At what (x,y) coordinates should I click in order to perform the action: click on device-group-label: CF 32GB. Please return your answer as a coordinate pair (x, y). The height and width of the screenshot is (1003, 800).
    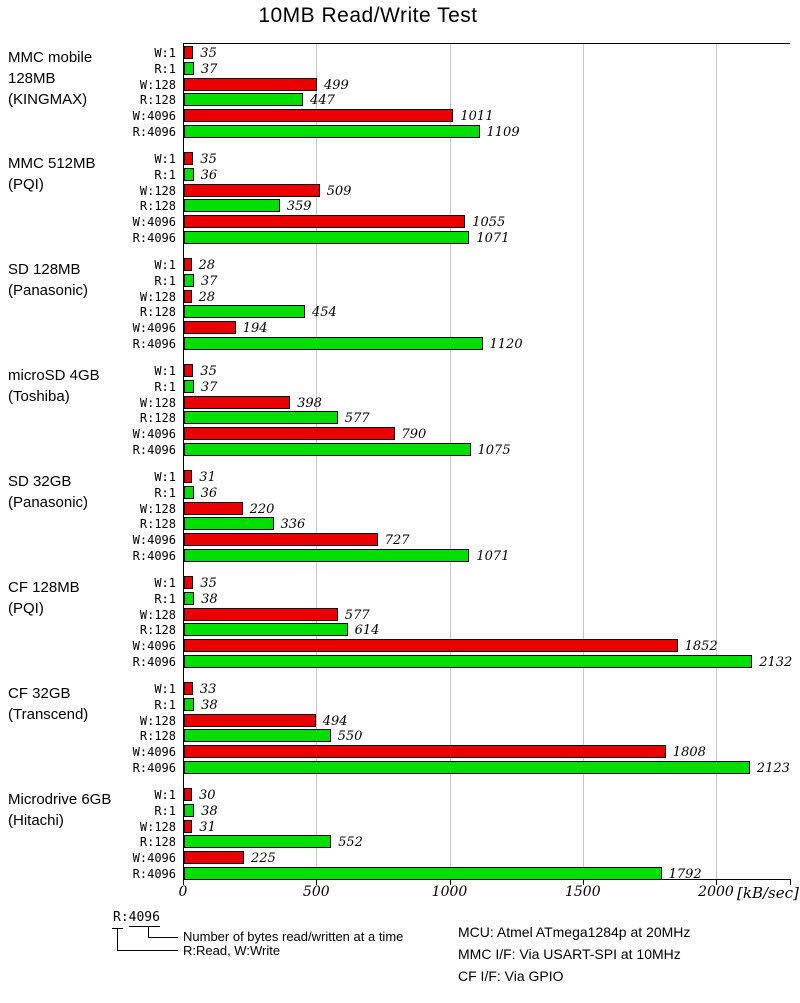
    Looking at the image, I should click on (39, 693).